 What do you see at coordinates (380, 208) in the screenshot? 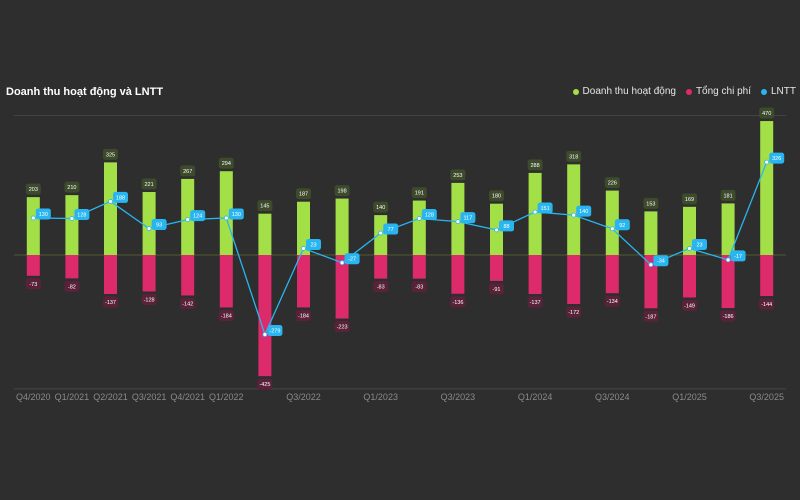
I see `revenue-label: 140` at bounding box center [380, 208].